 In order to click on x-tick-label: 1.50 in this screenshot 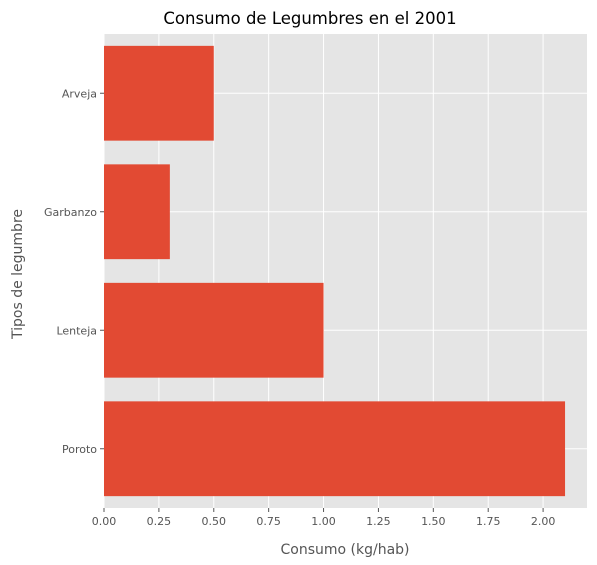, I will do `click(433, 521)`.